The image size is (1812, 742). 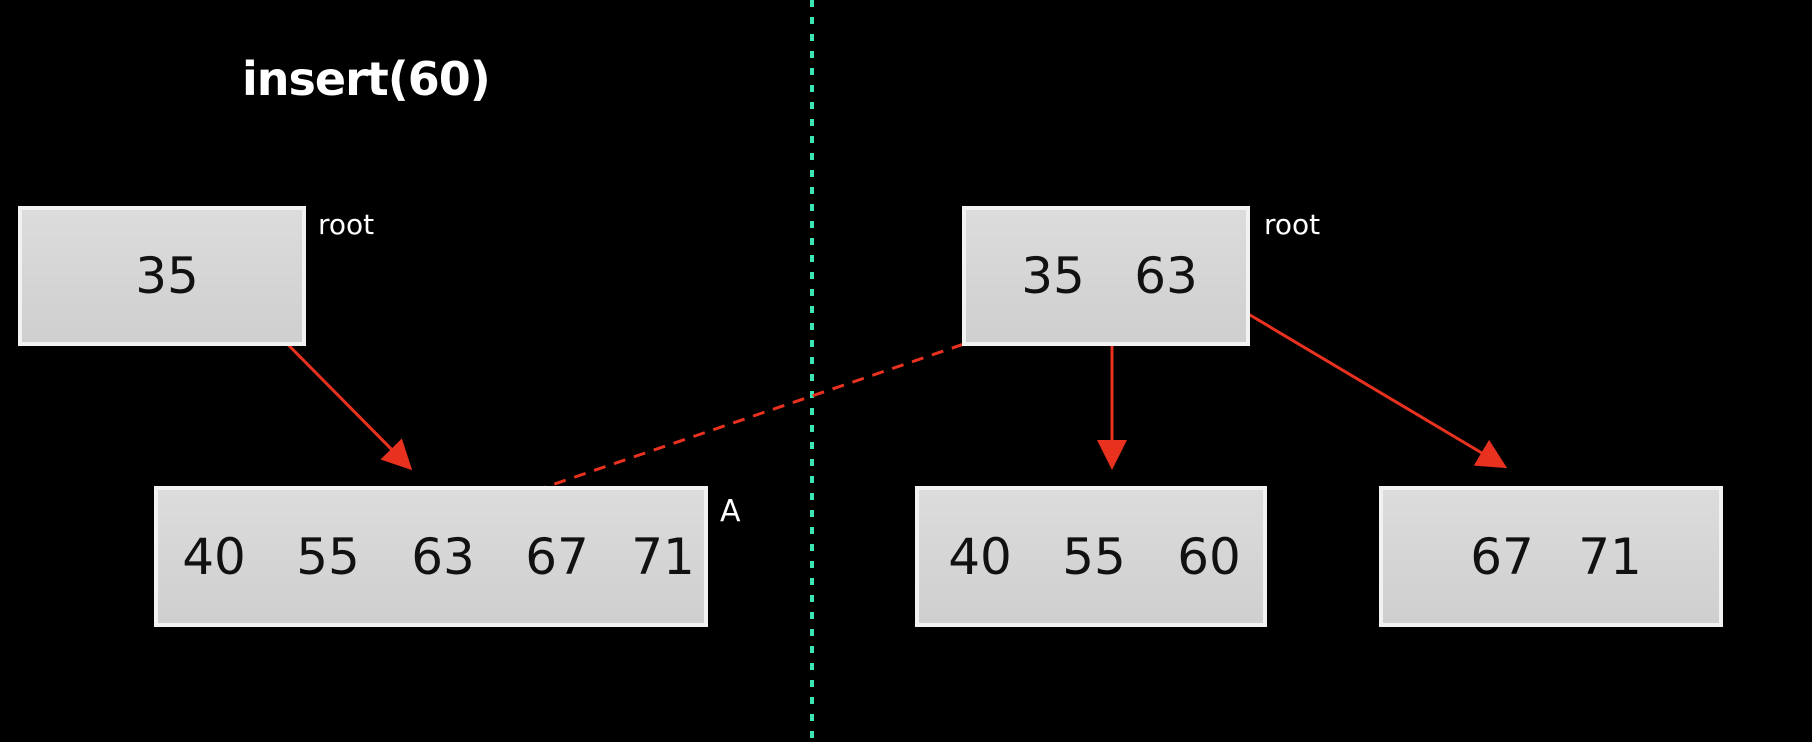 What do you see at coordinates (1362, 381) in the screenshot?
I see `arrow-root-to-right-leaf` at bounding box center [1362, 381].